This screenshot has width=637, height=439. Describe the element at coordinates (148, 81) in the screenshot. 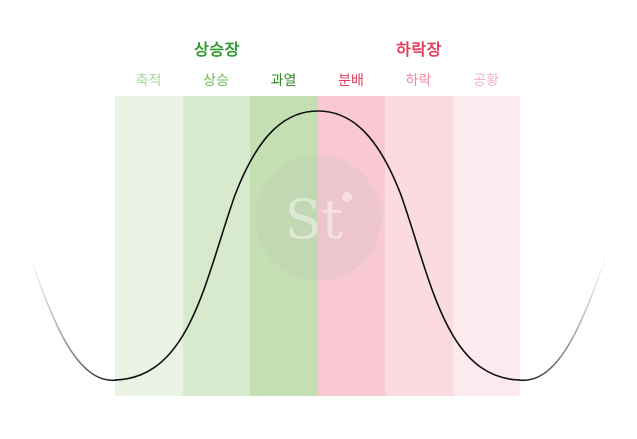

I see `phase-label-accumulation: 축적` at that location.